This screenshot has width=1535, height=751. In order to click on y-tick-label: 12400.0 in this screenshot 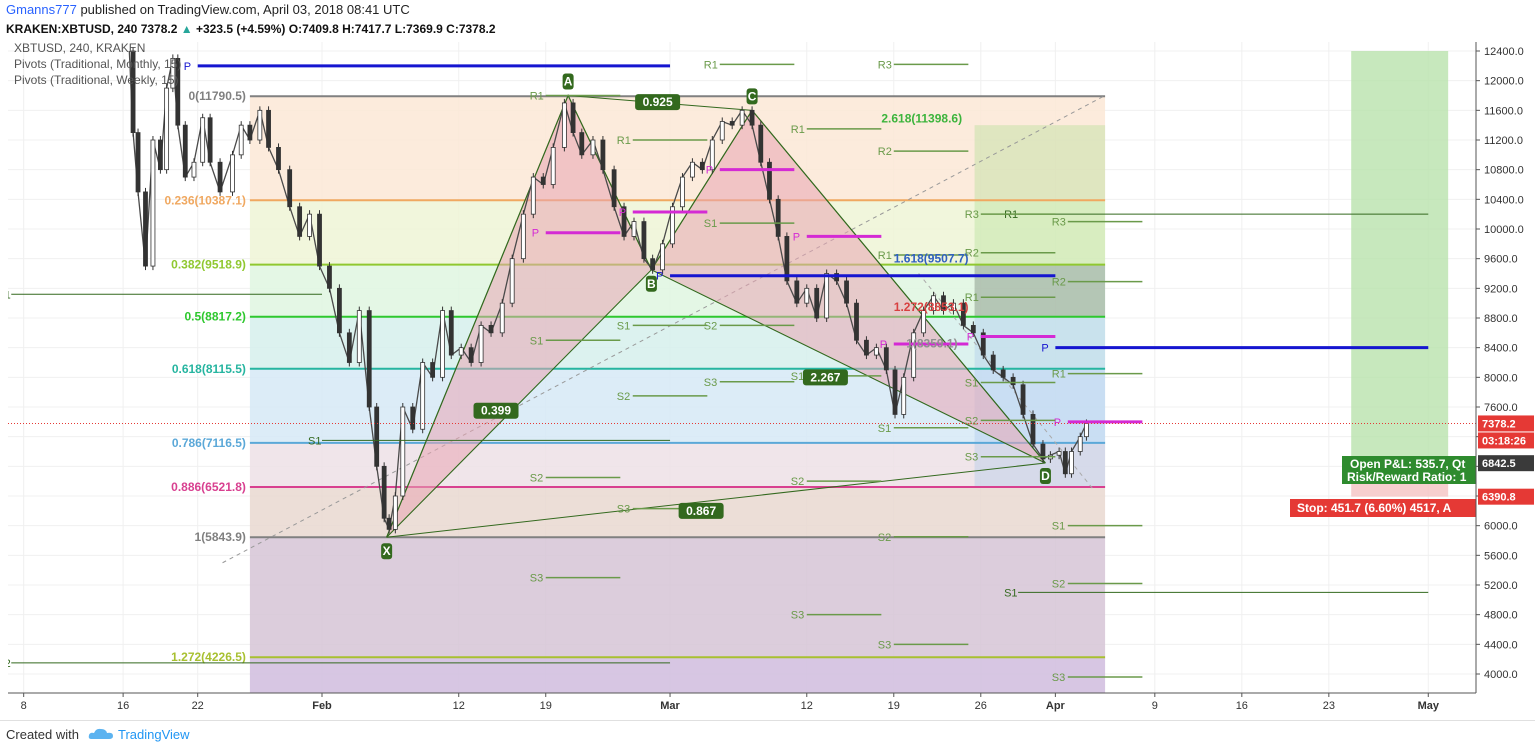, I will do `click(1504, 52)`.